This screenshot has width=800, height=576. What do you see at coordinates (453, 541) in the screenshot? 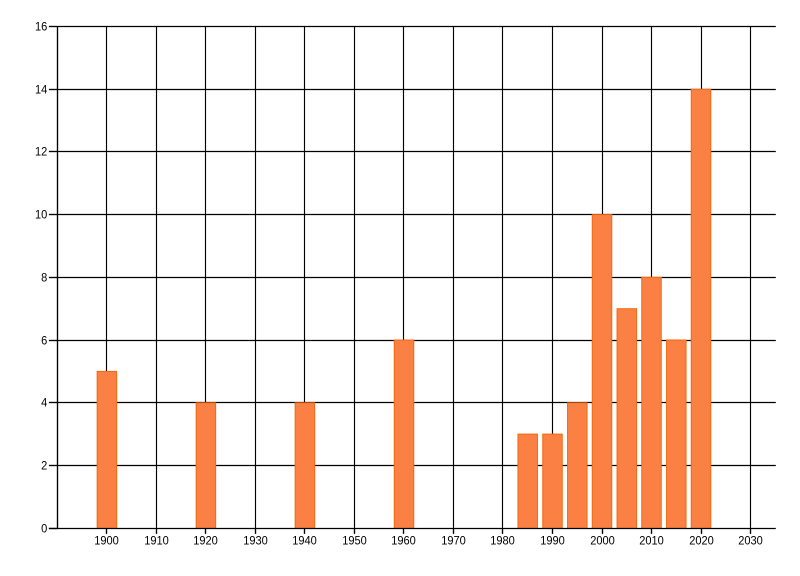
I see `svg-text: 1970` at bounding box center [453, 541].